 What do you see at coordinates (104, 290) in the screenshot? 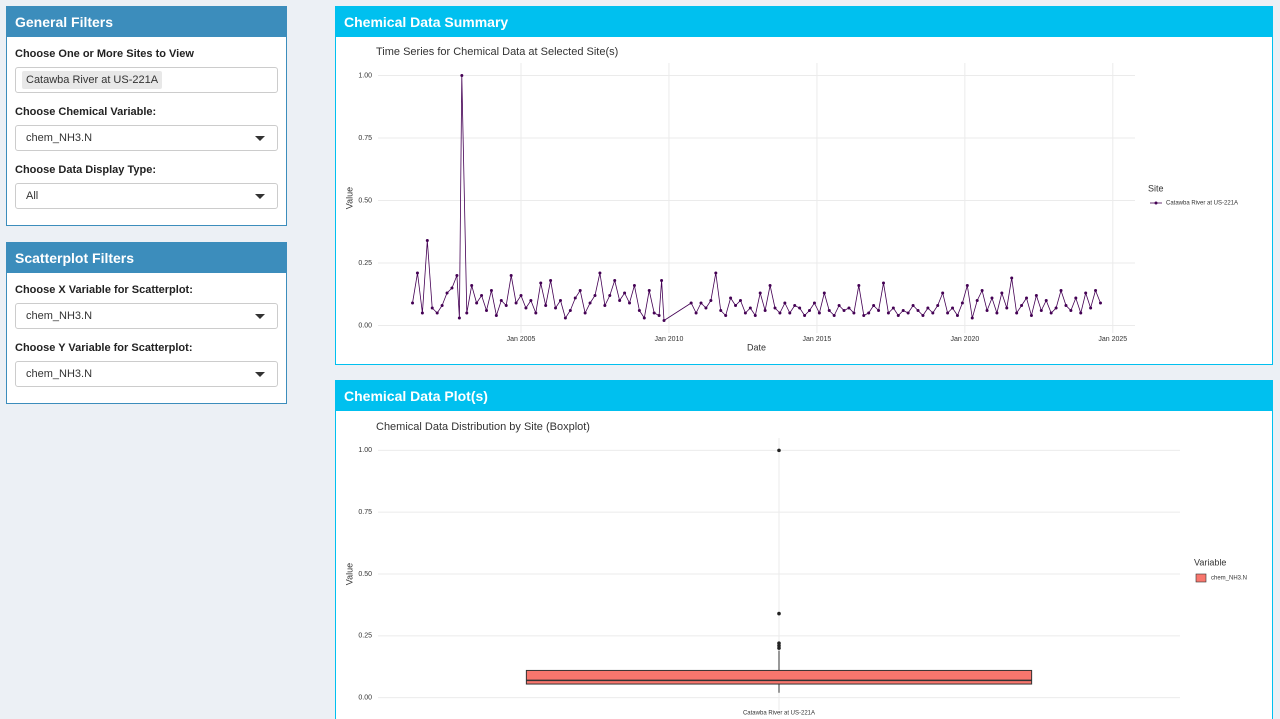
I see `field-label: Choose X Variable for Scatterplot:` at bounding box center [104, 290].